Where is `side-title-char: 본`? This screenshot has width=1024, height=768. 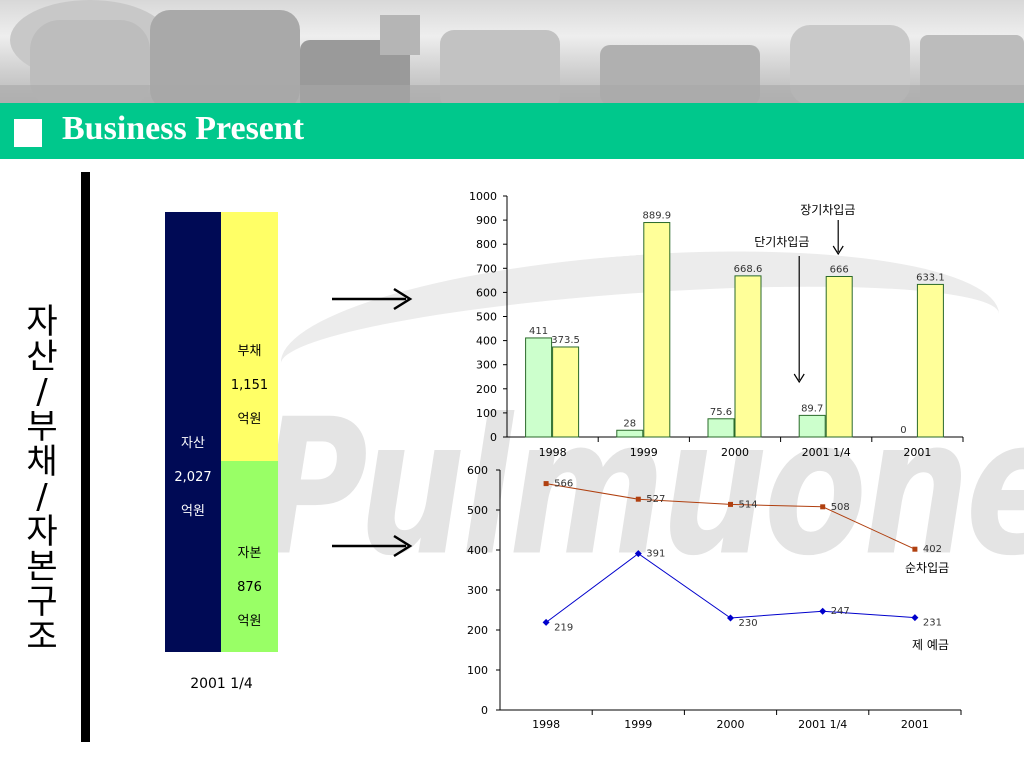 side-title-char: 본 is located at coordinates (42, 567).